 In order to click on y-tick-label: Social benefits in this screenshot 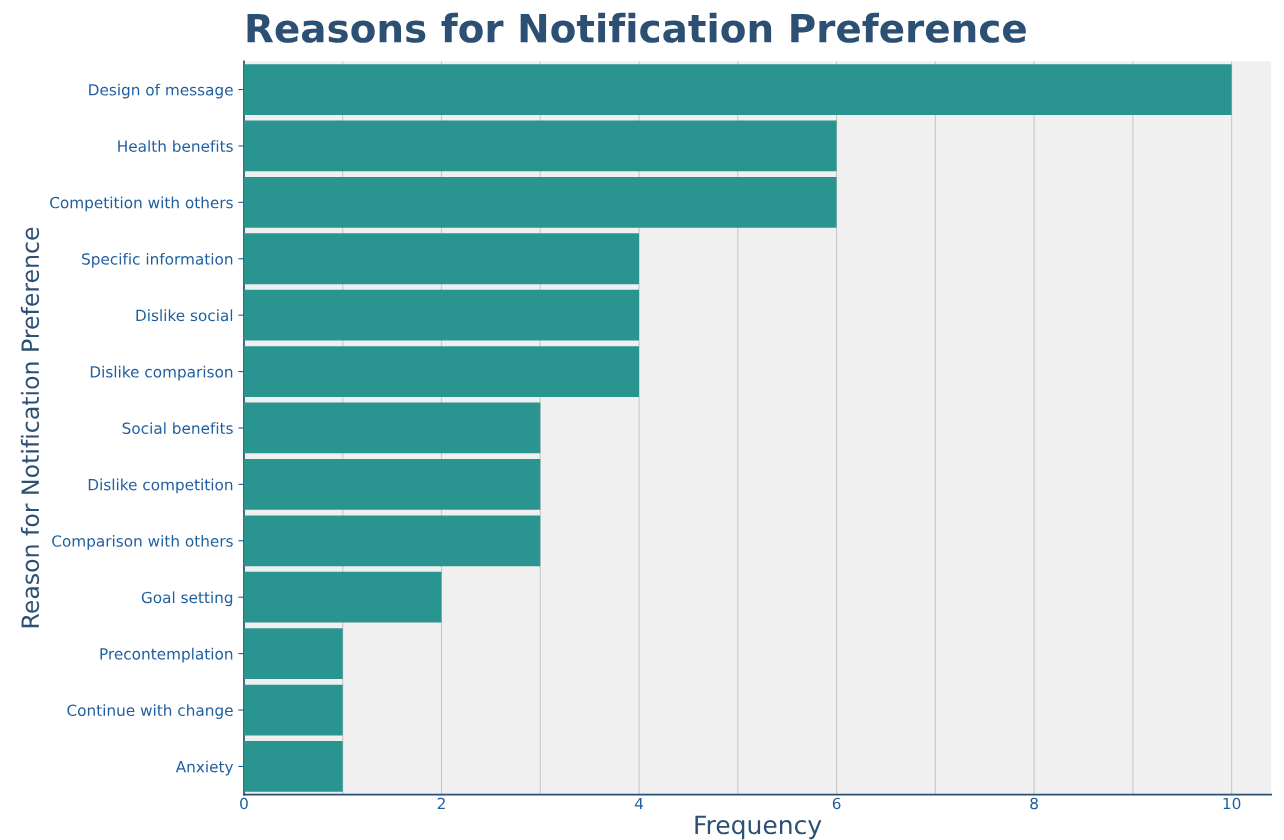, I will do `click(177, 428)`.